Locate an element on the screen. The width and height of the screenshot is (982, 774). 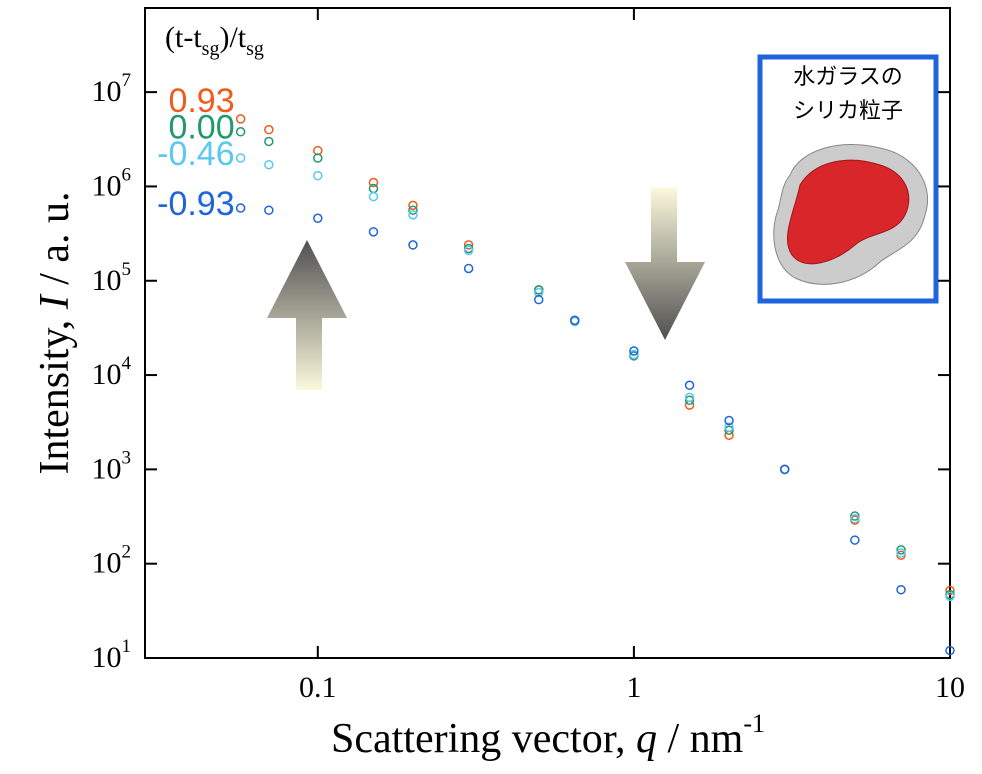
x-tick-label: 0.1 is located at coordinates (318, 687).